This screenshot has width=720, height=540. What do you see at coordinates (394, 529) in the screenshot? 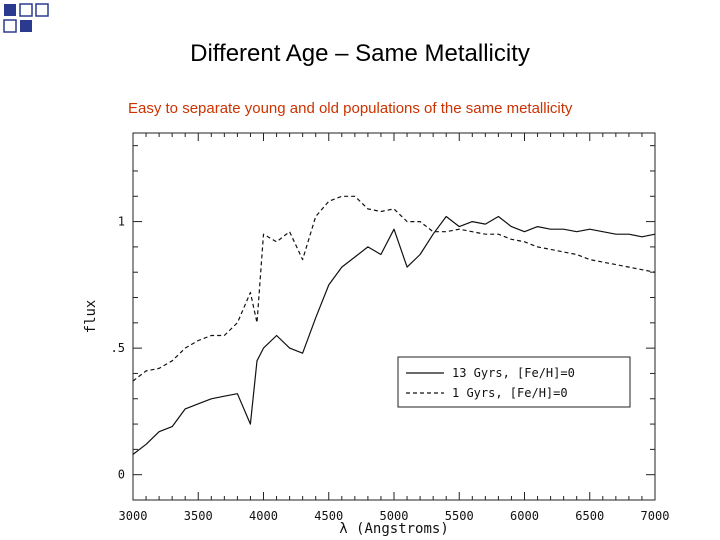
I see `x-axis-label: λ (Angstroms)` at bounding box center [394, 529].